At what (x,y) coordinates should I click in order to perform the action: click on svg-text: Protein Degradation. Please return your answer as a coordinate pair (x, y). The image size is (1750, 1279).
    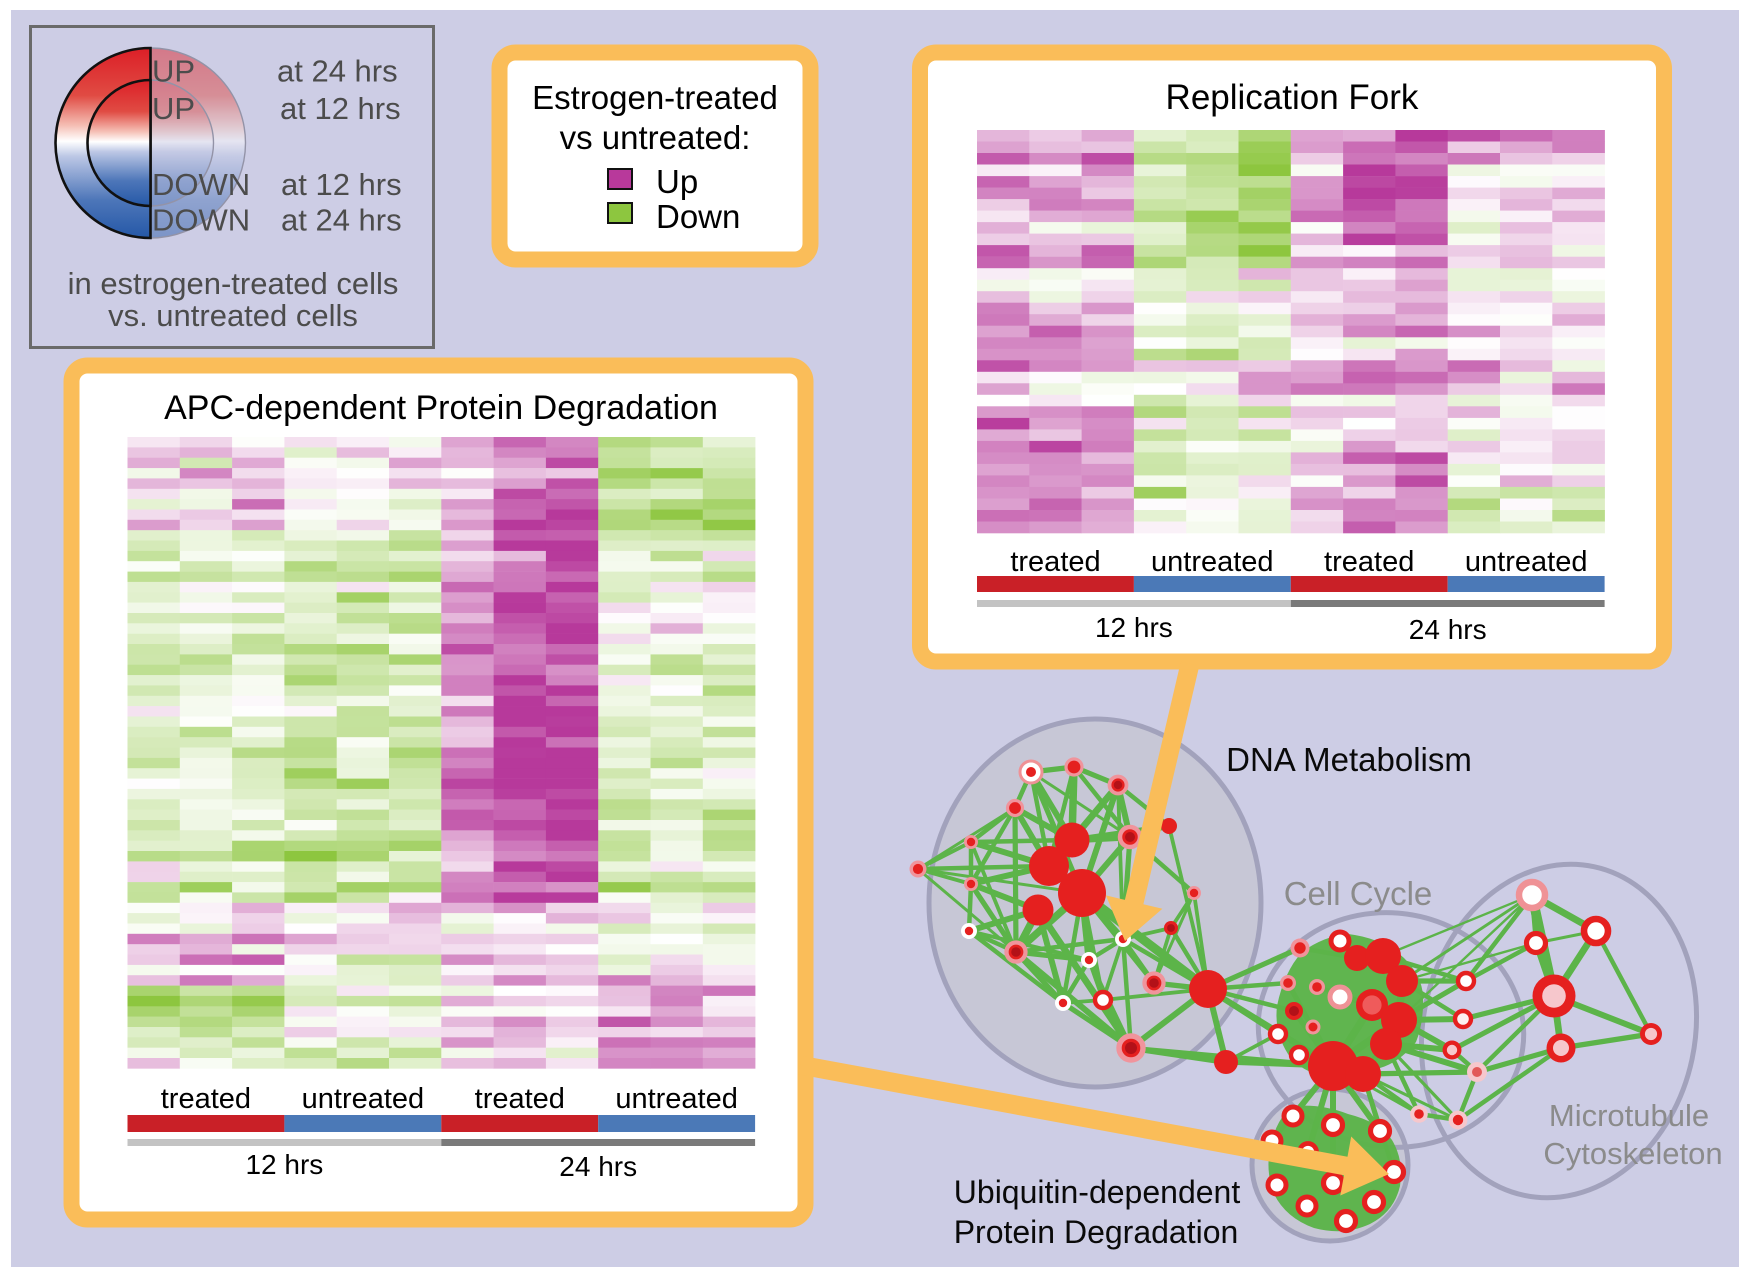
    Looking at the image, I should click on (1096, 1232).